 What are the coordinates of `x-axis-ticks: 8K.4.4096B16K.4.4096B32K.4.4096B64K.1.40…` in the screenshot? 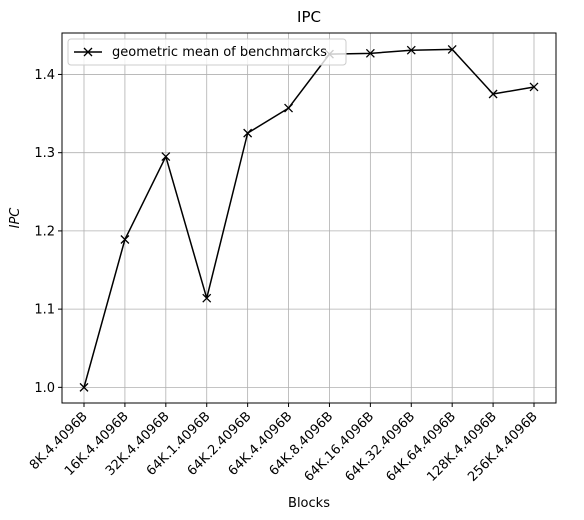 It's located at (284, 444).